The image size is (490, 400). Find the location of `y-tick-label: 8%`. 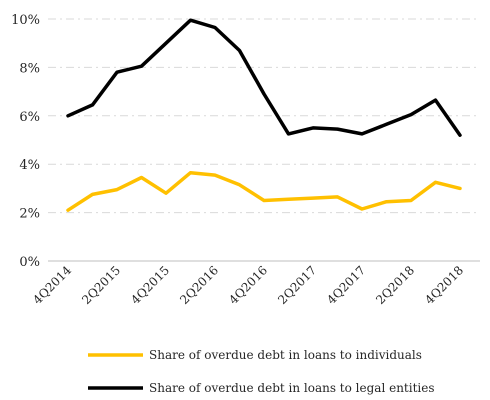

y-tick-label: 8% is located at coordinates (29, 68).